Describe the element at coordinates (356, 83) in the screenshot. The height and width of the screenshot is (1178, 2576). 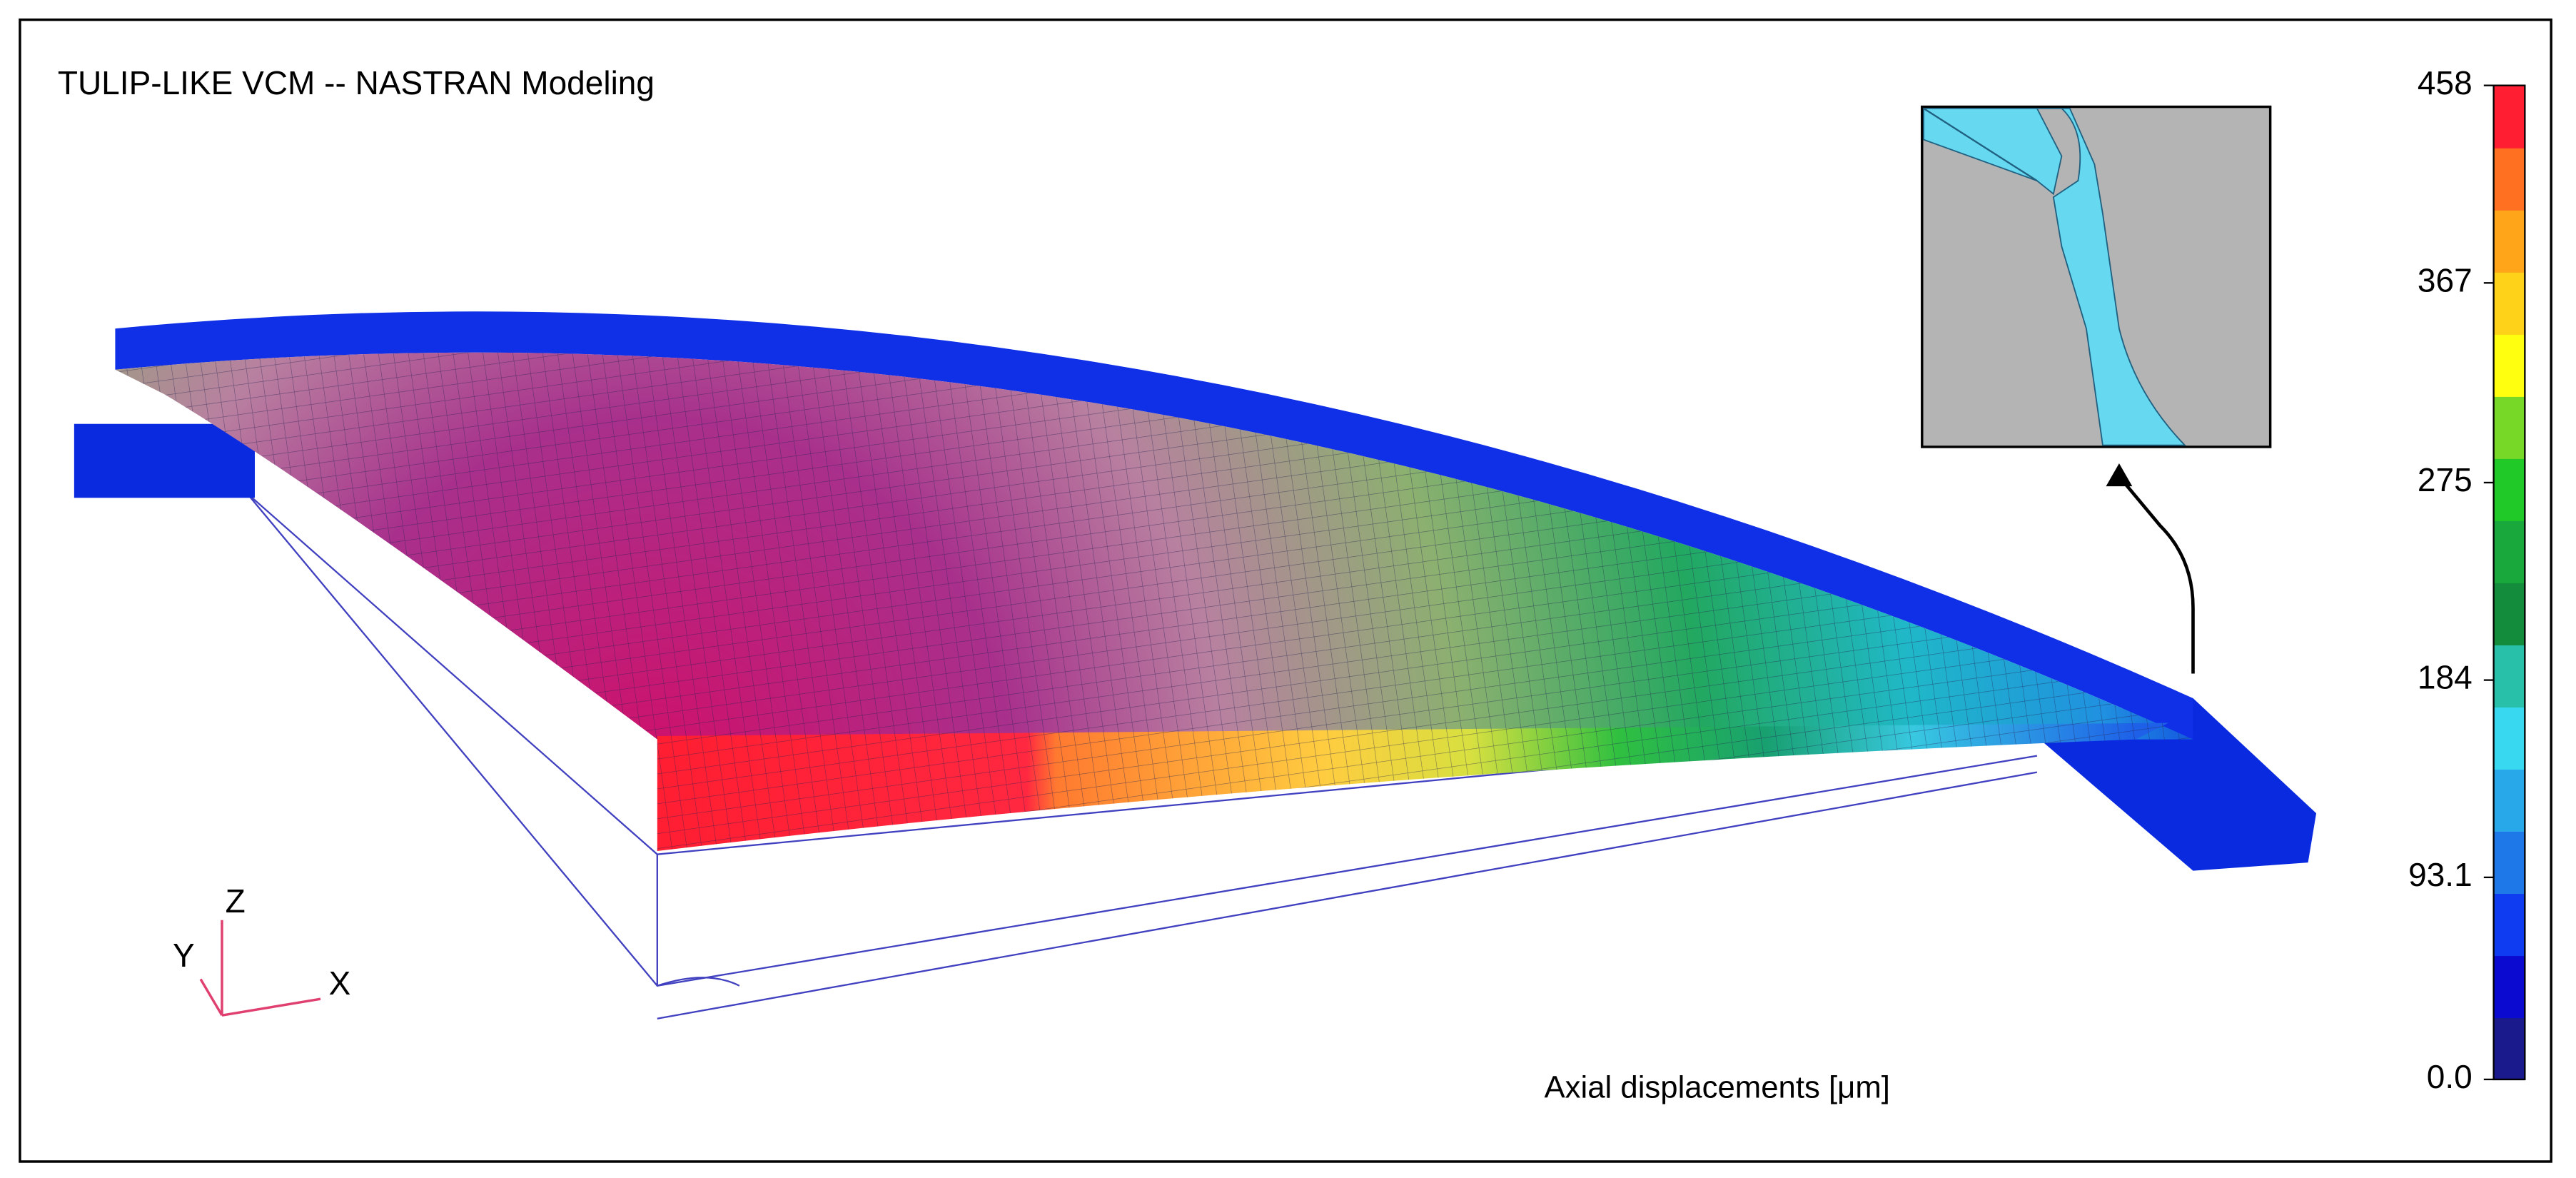
I see `title: TULIP-LIKE VCM -- NASTRAN Modeling` at that location.